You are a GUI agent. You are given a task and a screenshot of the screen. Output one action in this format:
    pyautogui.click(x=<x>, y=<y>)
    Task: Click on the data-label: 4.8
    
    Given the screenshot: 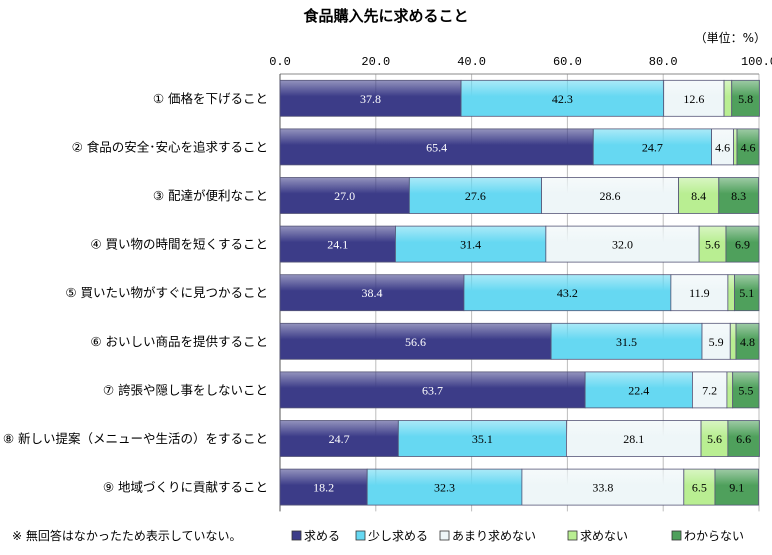 What is the action you would take?
    pyautogui.click(x=747, y=342)
    